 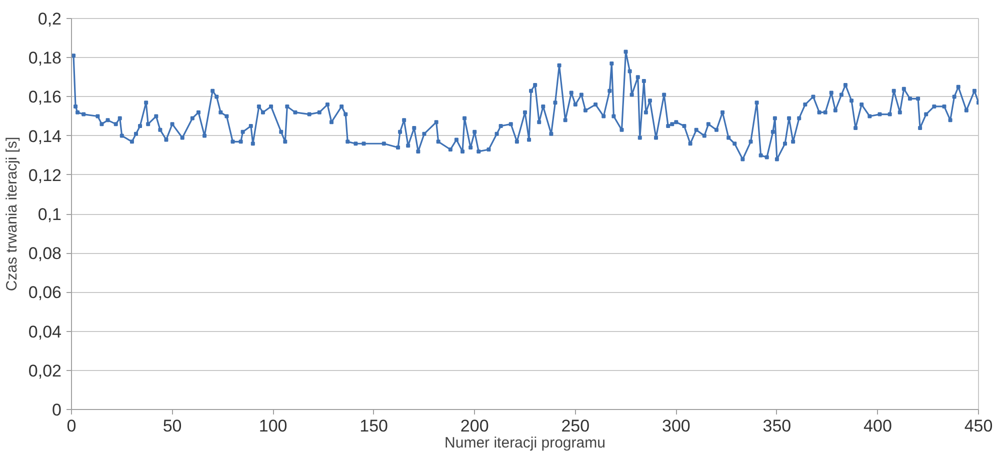 What do you see at coordinates (374, 426) in the screenshot?
I see `x-tick-label: 150` at bounding box center [374, 426].